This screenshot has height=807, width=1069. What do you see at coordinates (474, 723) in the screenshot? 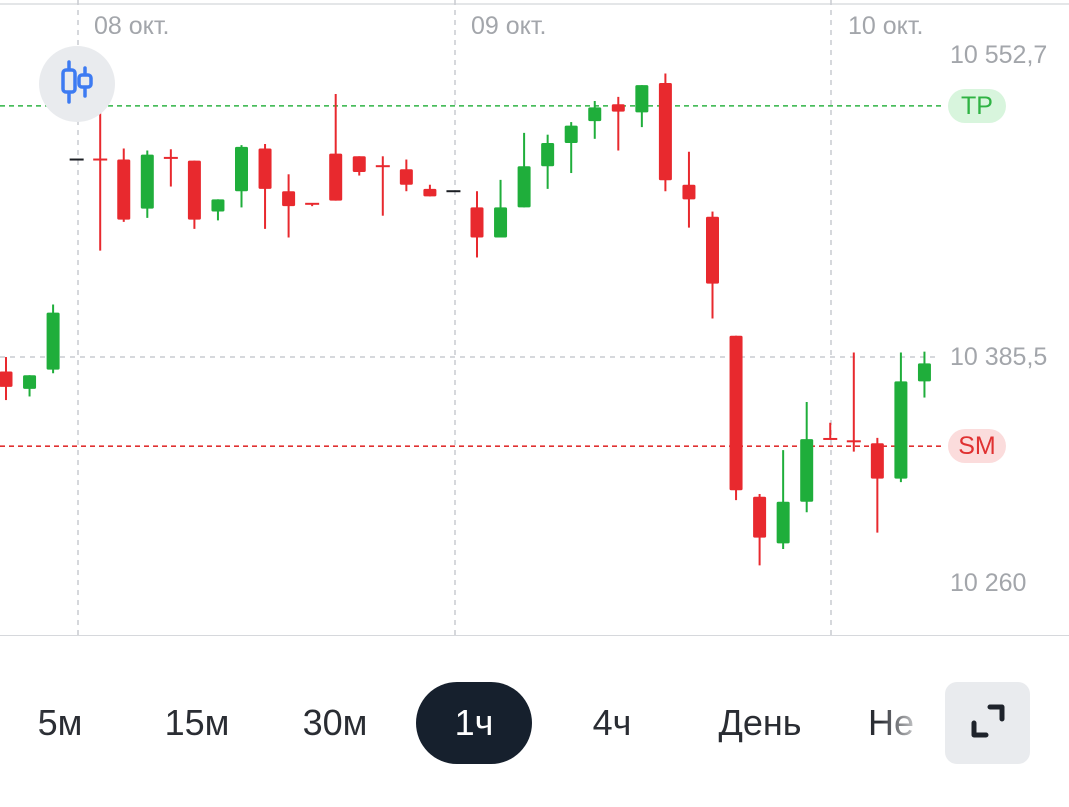
I see `timeframe-1h: 1ч` at bounding box center [474, 723].